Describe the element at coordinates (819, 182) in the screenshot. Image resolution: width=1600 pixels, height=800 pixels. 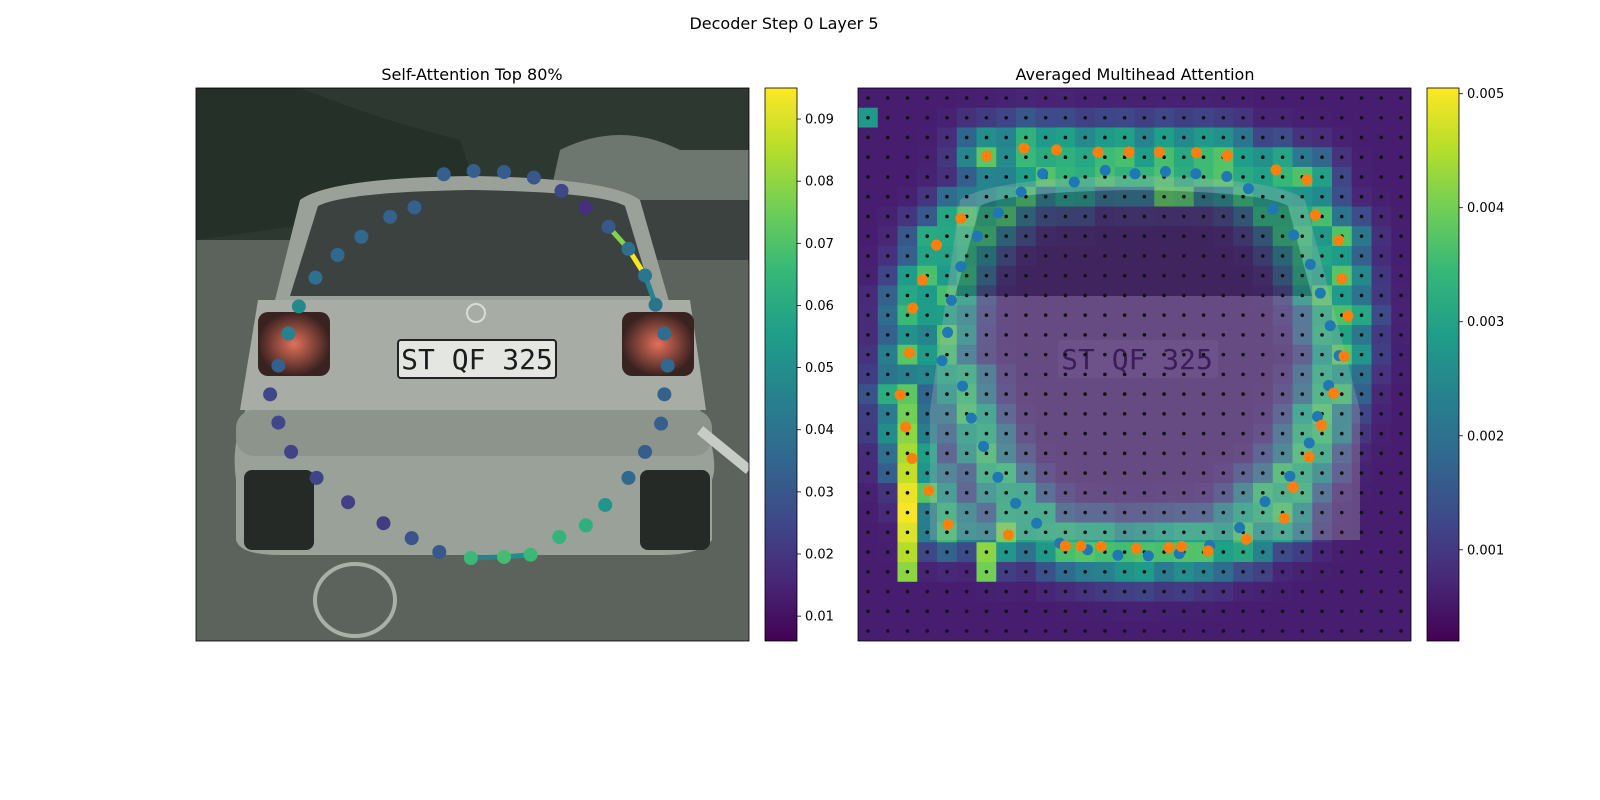
I see `colorbar-tick-label: 0.08` at that location.